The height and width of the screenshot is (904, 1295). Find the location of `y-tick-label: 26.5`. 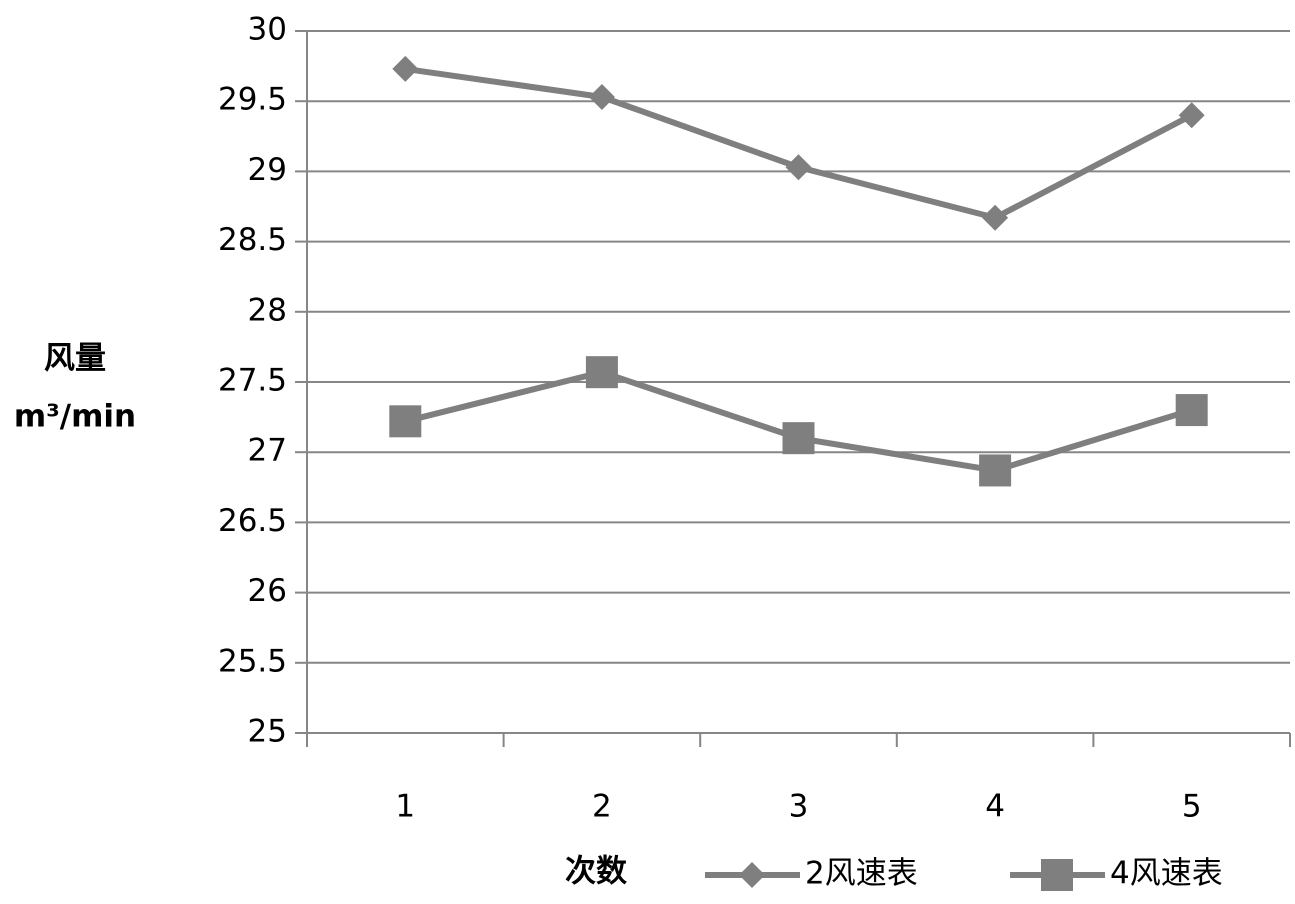

y-tick-label: 26.5 is located at coordinates (252, 521).